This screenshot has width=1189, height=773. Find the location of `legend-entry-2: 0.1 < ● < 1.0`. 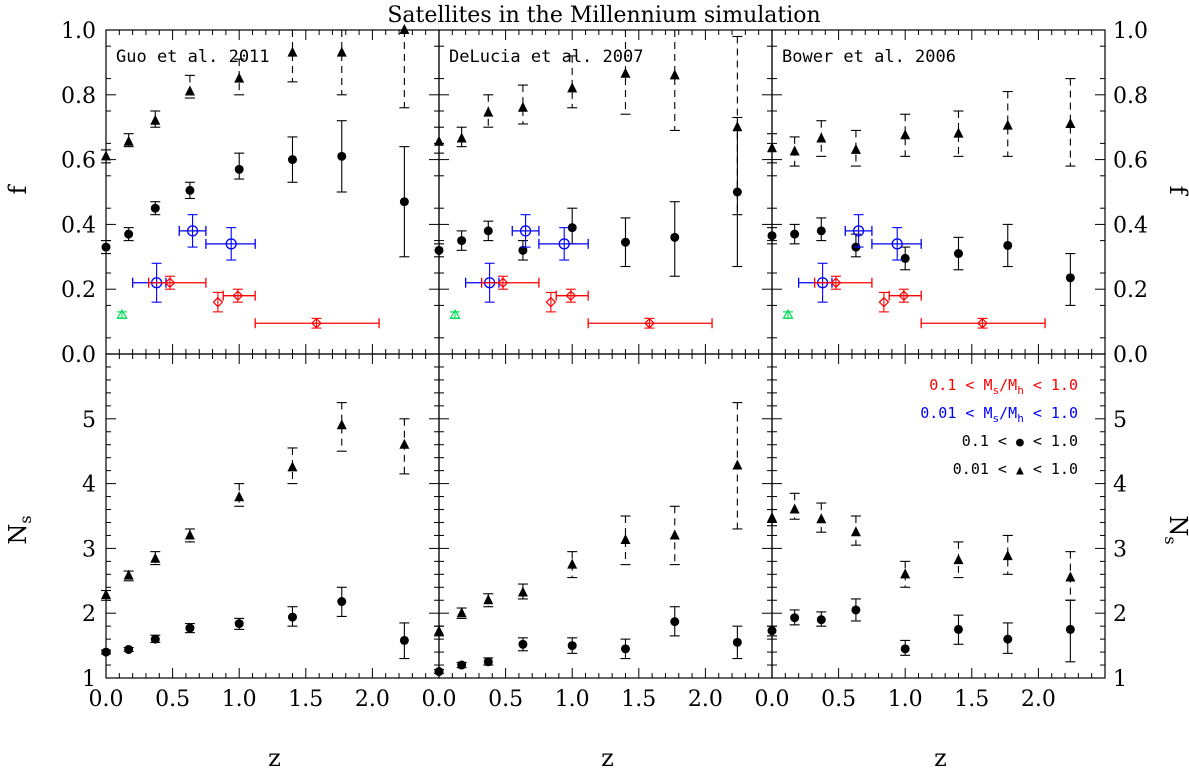

legend-entry-2: 0.1 < ● < 1.0 is located at coordinates (1020, 441).